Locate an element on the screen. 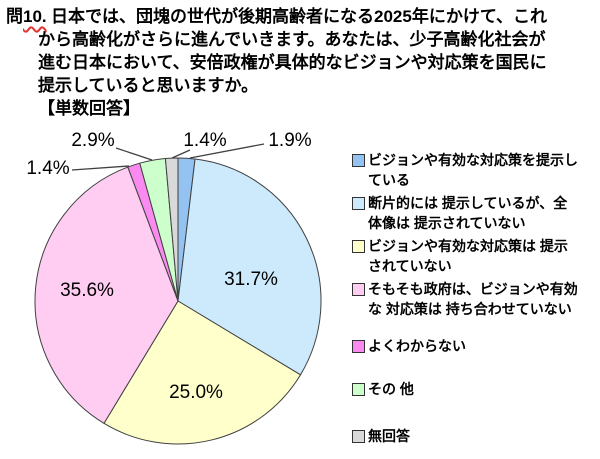 The image size is (600, 459). legend-item: よくわからない is located at coordinates (473, 346).